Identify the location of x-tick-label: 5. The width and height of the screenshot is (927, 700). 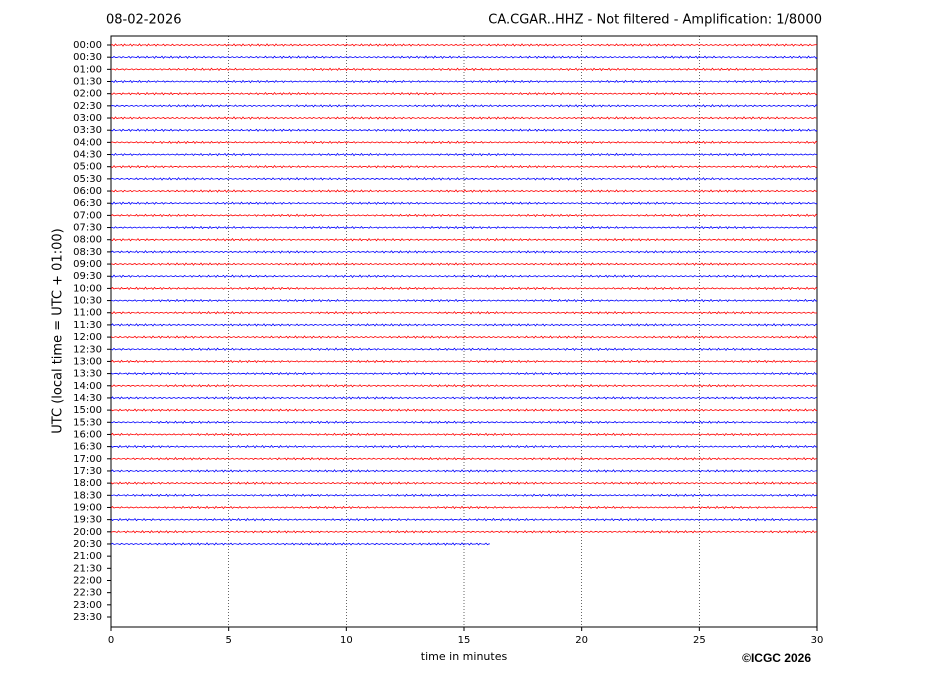
(228, 640).